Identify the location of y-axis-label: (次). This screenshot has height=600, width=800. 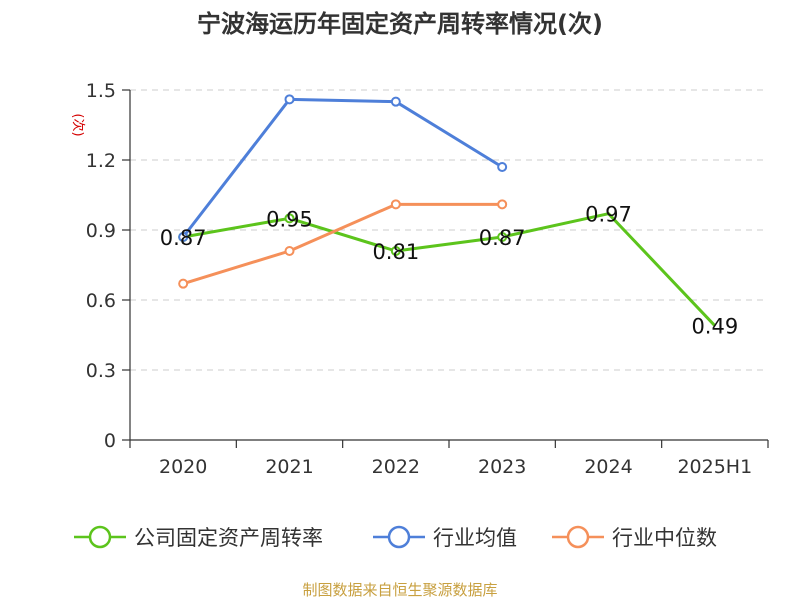
(78, 124).